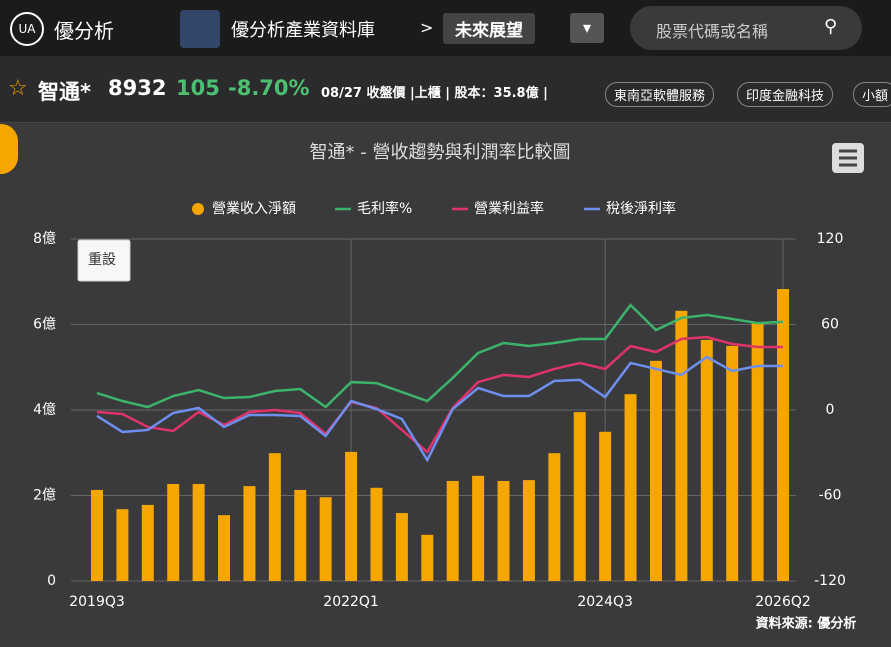  I want to click on section-name: 未來展望, so click(489, 28).